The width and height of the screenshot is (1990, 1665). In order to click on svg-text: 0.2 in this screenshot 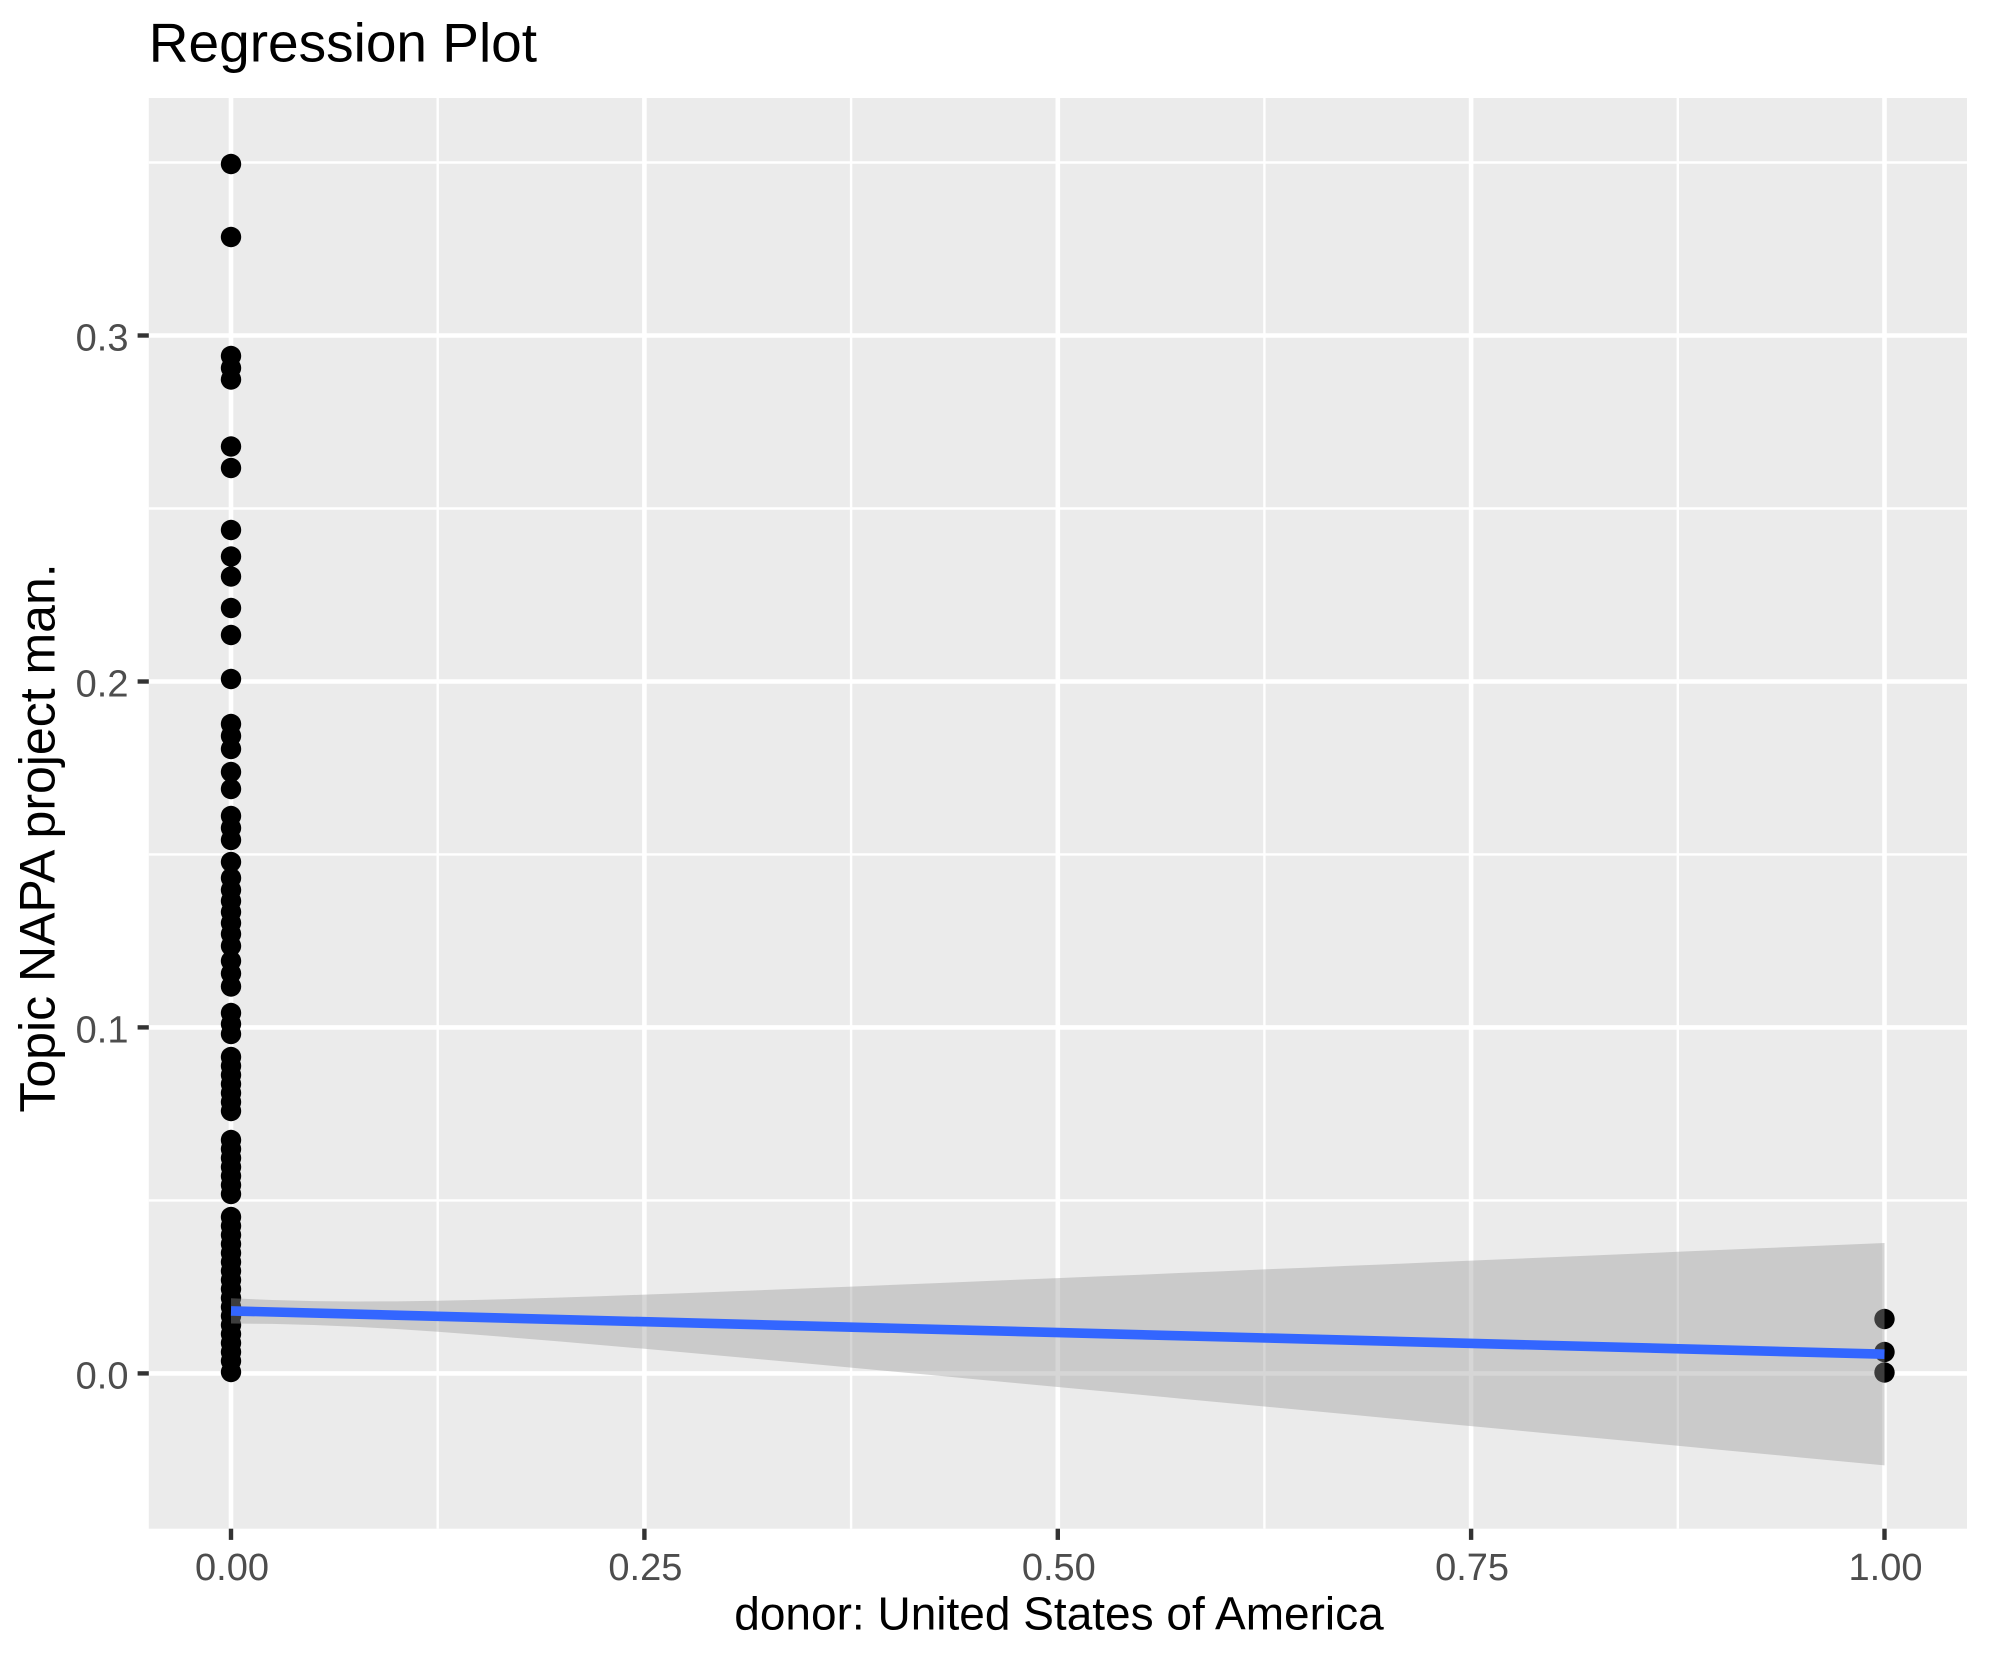, I will do `click(102, 685)`.